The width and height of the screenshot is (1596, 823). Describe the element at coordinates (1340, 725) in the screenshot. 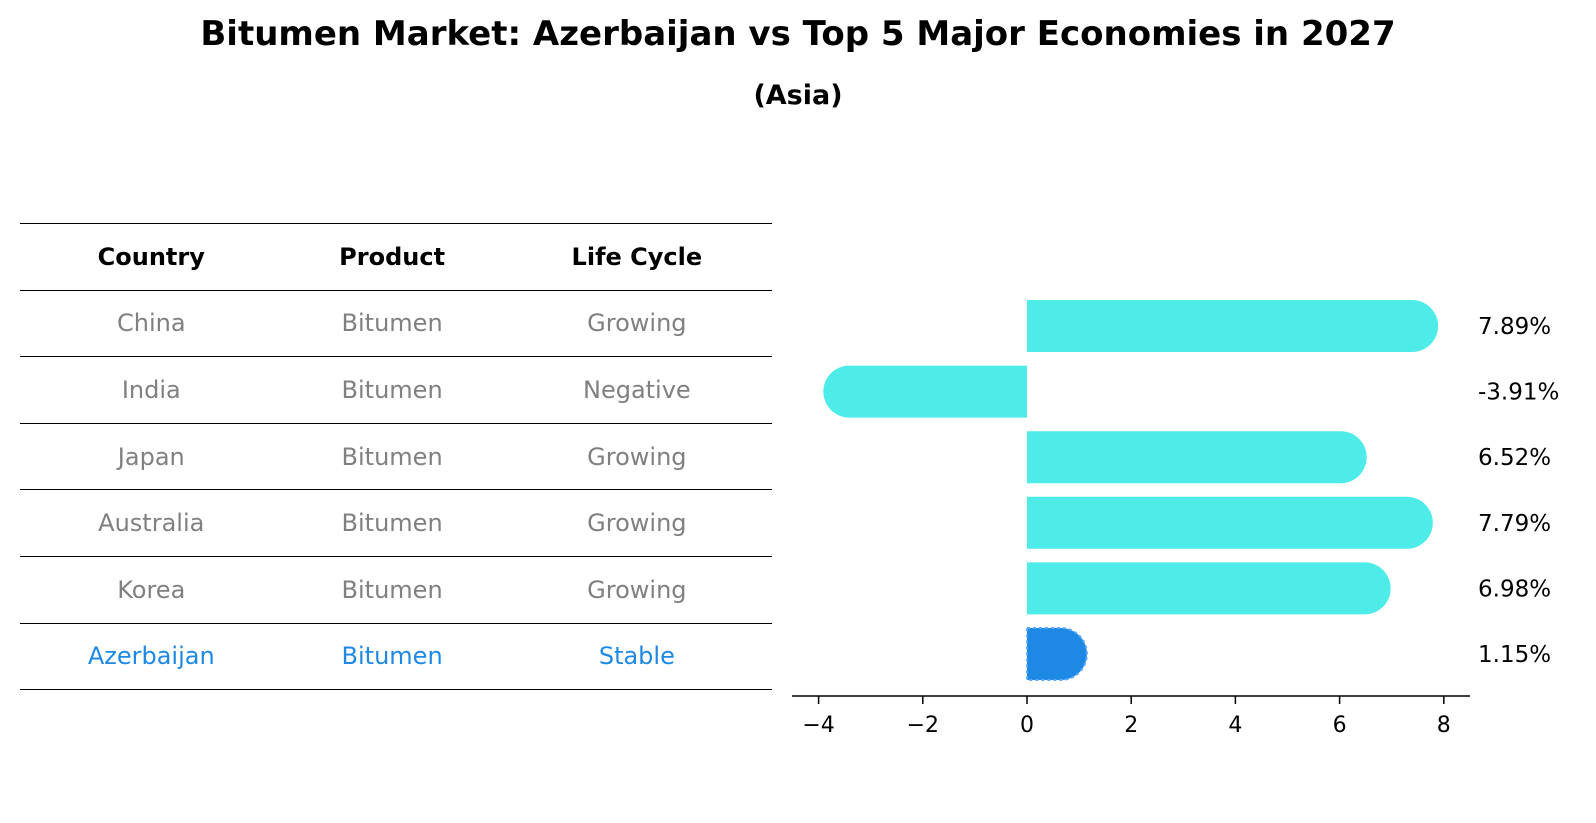

I see `x-tick-label: 6` at that location.